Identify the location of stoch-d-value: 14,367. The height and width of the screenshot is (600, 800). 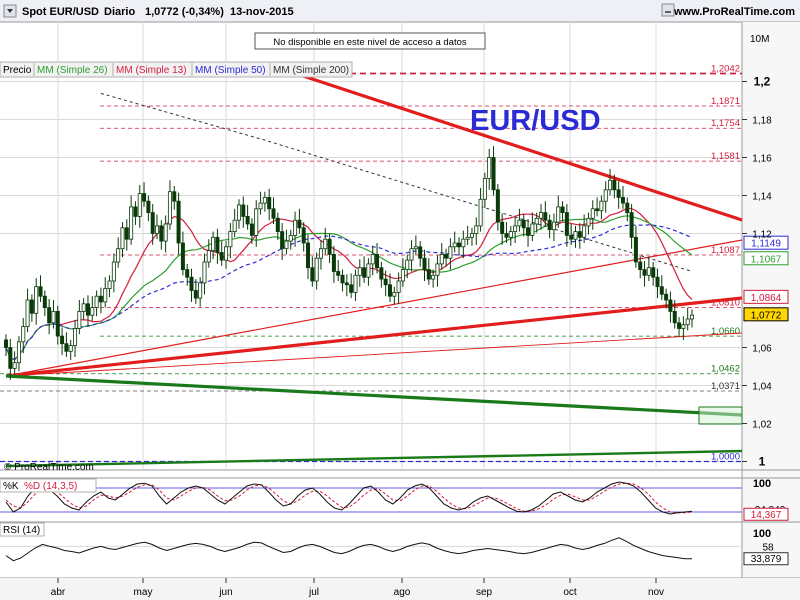
(766, 515).